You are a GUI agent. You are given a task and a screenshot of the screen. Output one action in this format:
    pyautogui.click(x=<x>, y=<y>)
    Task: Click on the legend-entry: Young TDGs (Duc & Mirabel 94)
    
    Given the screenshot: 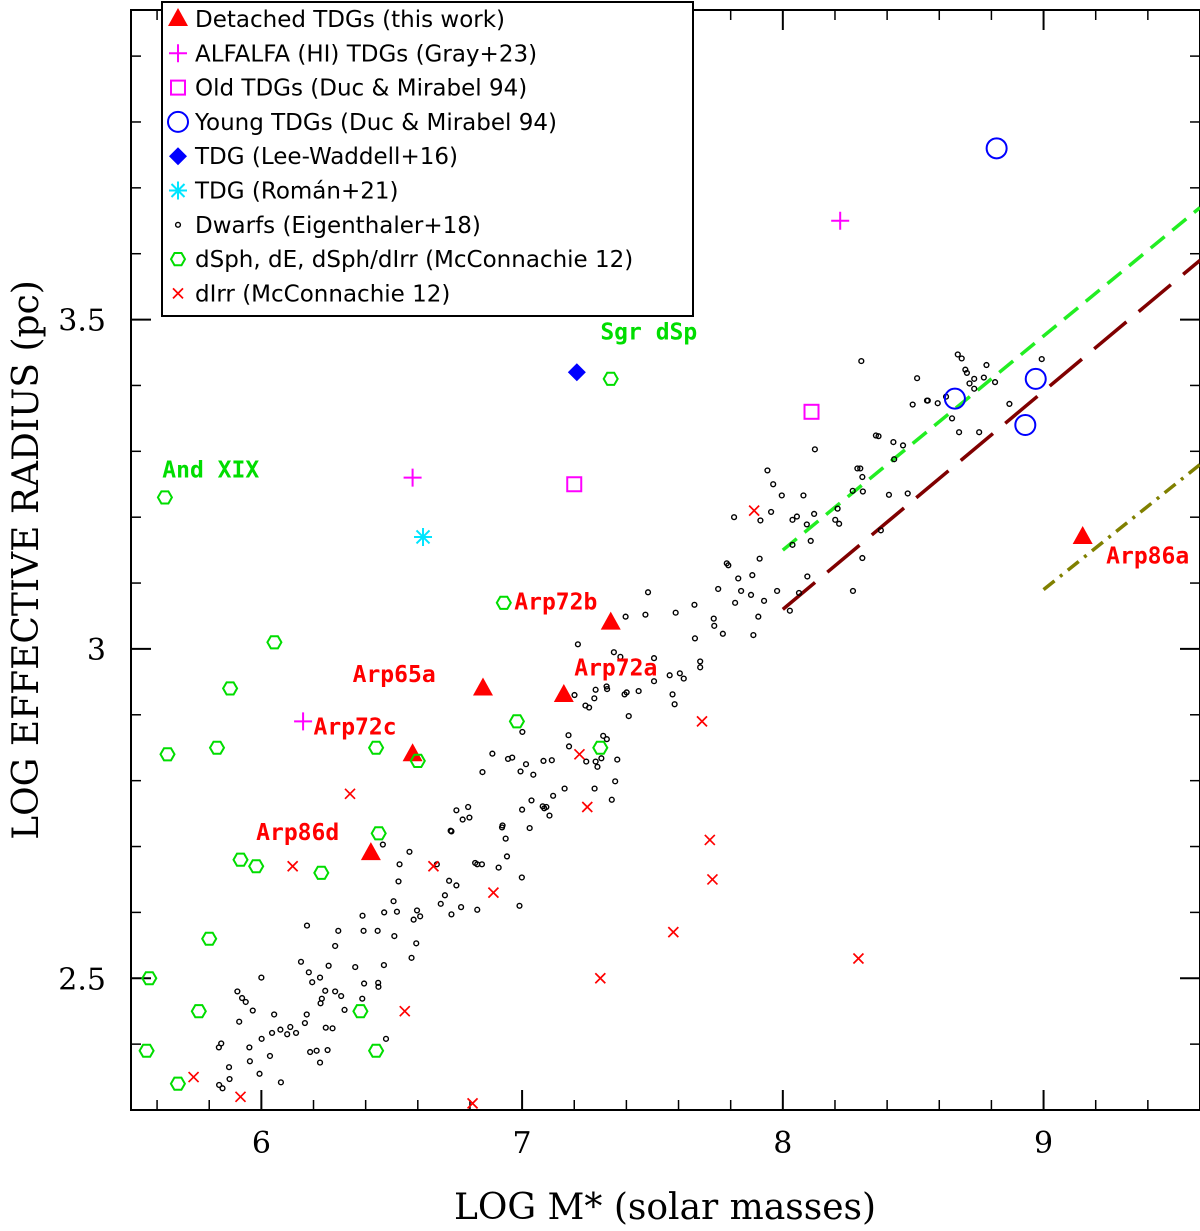 What is the action you would take?
    pyautogui.click(x=362, y=123)
    